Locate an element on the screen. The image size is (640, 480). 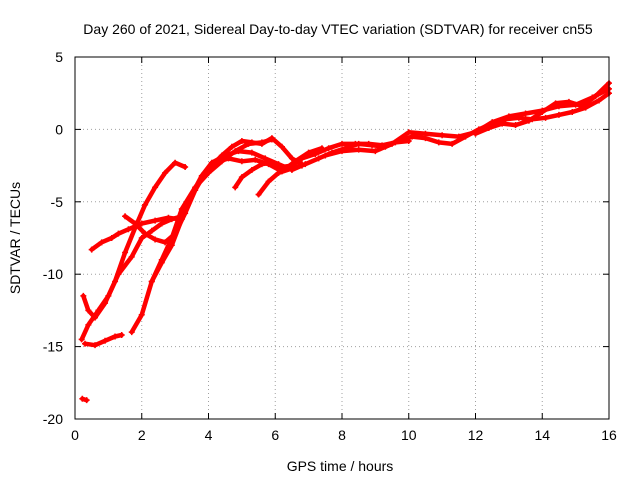
y-tick-label: -15 is located at coordinates (53, 347).